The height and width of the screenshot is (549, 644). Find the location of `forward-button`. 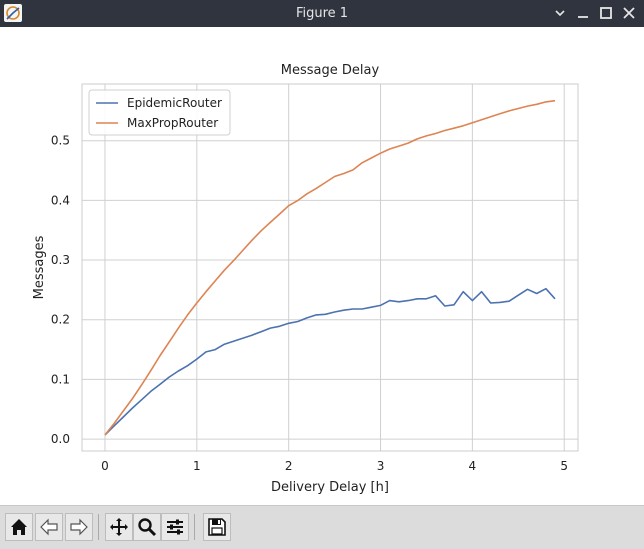

forward-button is located at coordinates (79, 527).